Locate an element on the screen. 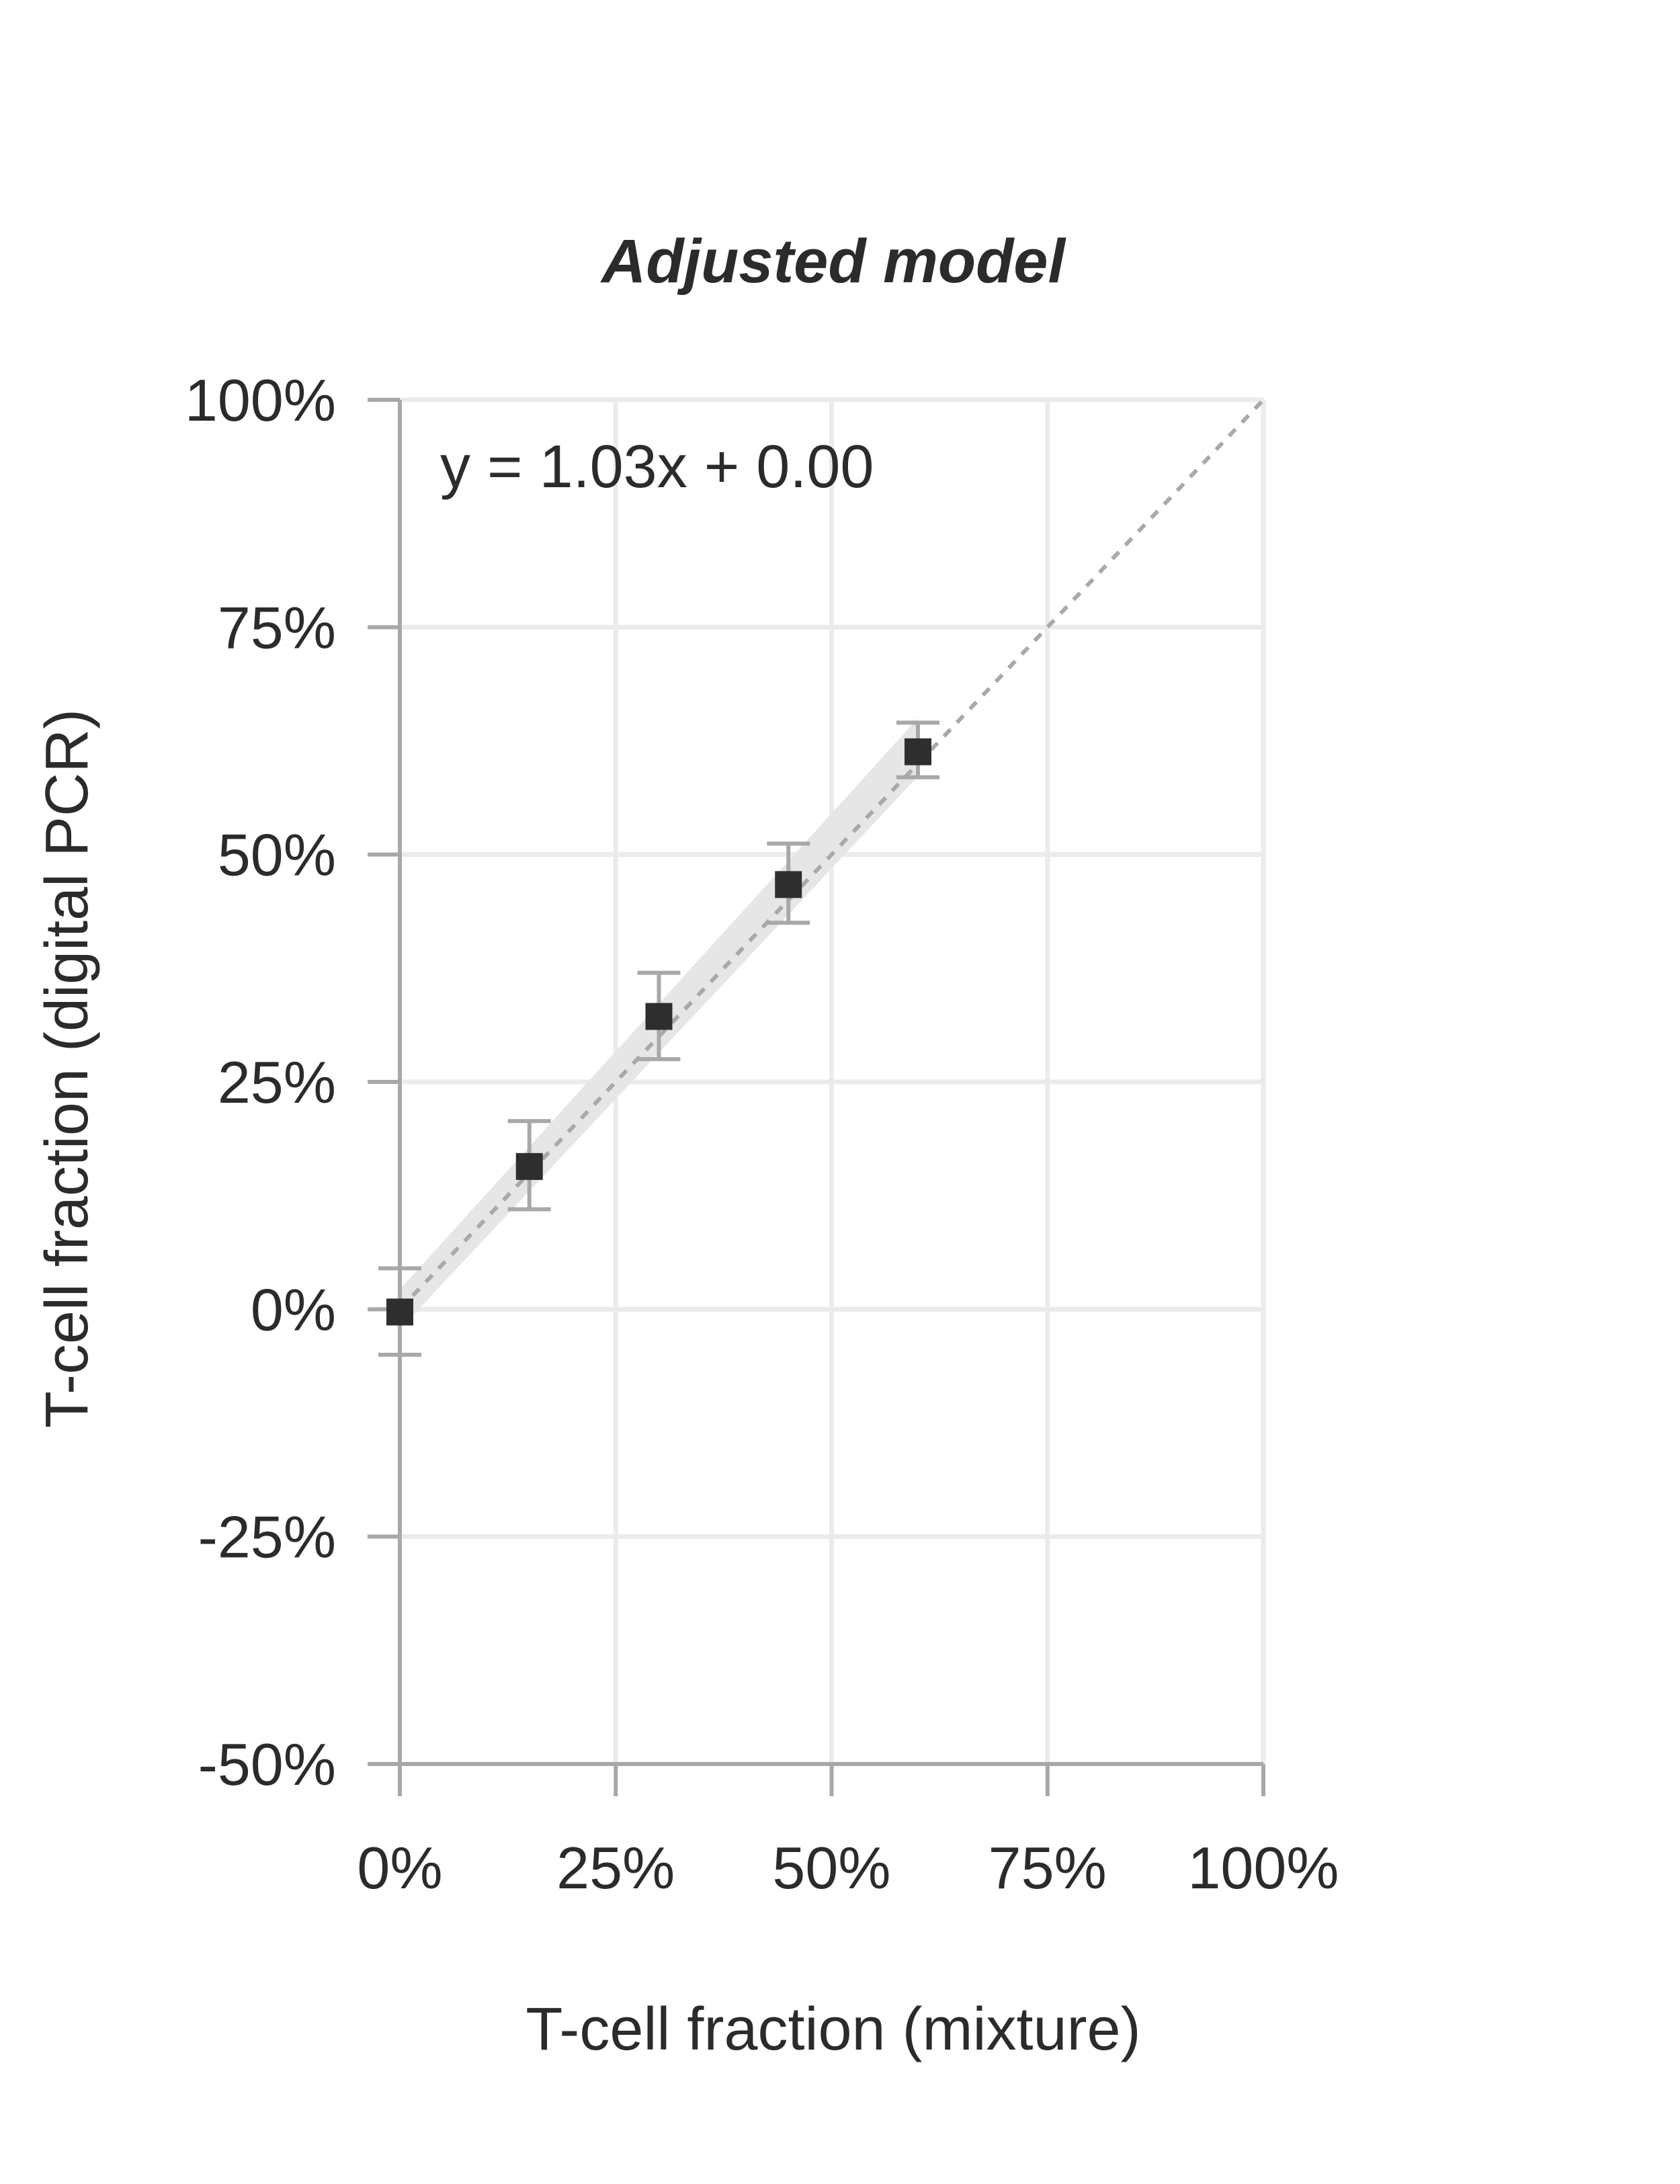 The height and width of the screenshot is (2184, 1680). y-tick-label: 75% is located at coordinates (277, 627).